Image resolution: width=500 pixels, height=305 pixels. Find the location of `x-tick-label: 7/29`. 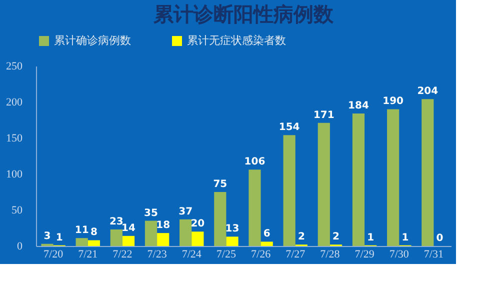

x-tick-label: 7/29 is located at coordinates (364, 254).